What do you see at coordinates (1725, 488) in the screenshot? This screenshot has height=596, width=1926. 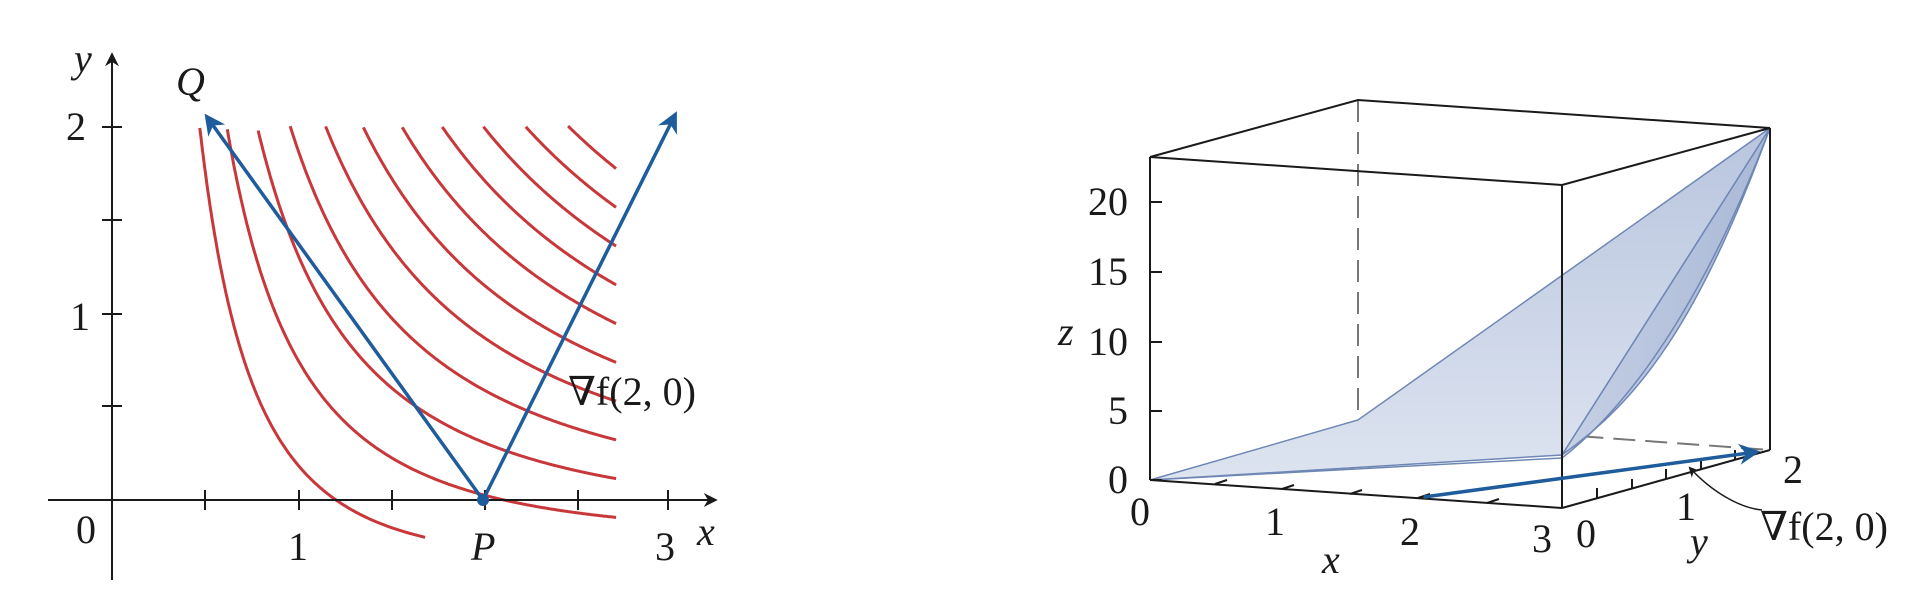 I see `gradient-label-pointer` at bounding box center [1725, 488].